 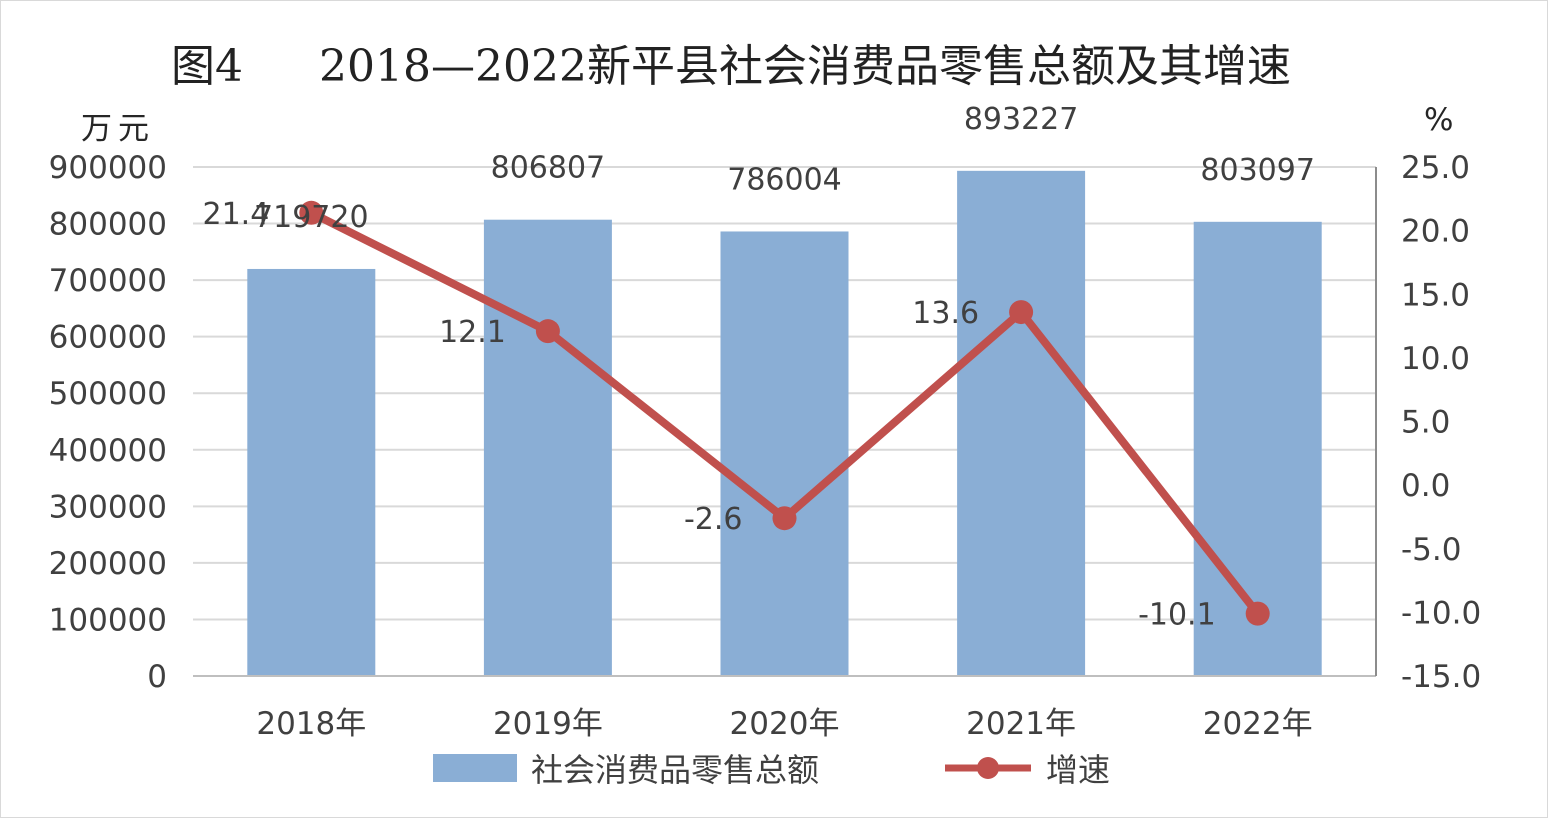 What do you see at coordinates (945, 313) in the screenshot?
I see `growth-value-label: 13.6` at bounding box center [945, 313].